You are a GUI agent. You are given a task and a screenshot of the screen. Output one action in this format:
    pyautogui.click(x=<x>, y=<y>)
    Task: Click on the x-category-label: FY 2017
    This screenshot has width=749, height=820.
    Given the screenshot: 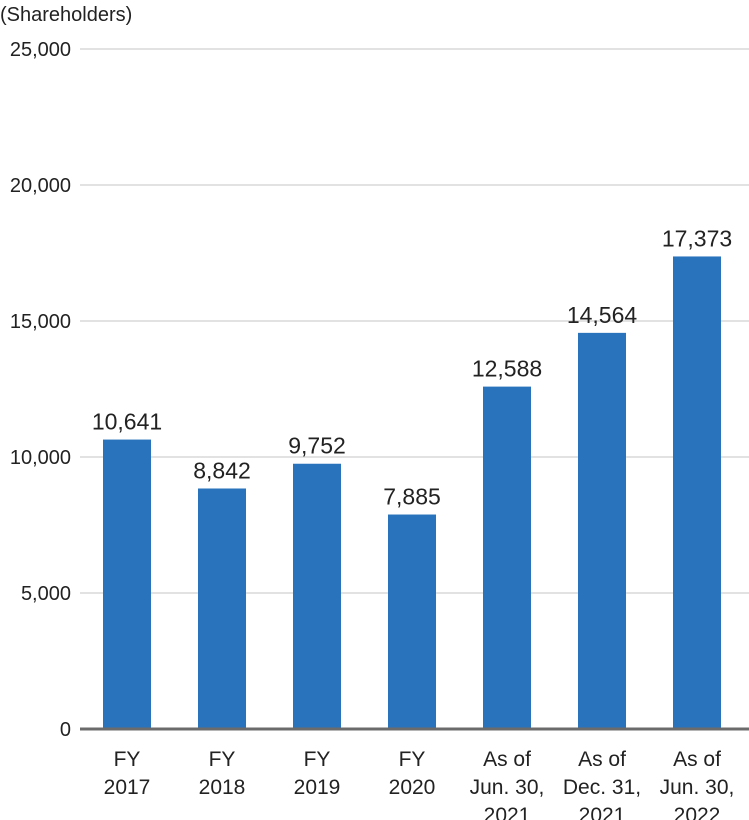 What is the action you would take?
    pyautogui.click(x=127, y=773)
    